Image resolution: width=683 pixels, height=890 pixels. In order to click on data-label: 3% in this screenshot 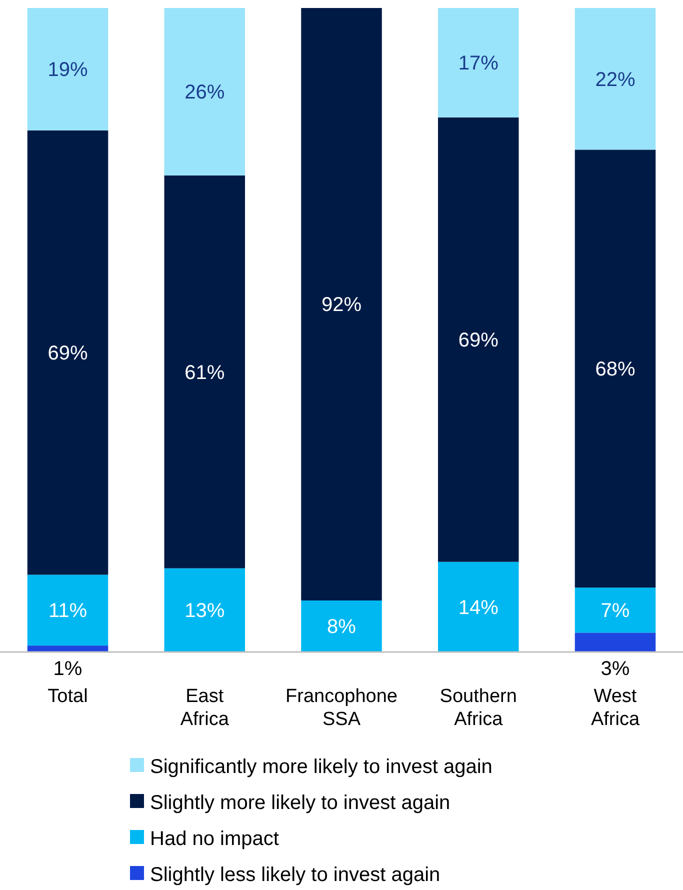, I will do `click(615, 669)`.